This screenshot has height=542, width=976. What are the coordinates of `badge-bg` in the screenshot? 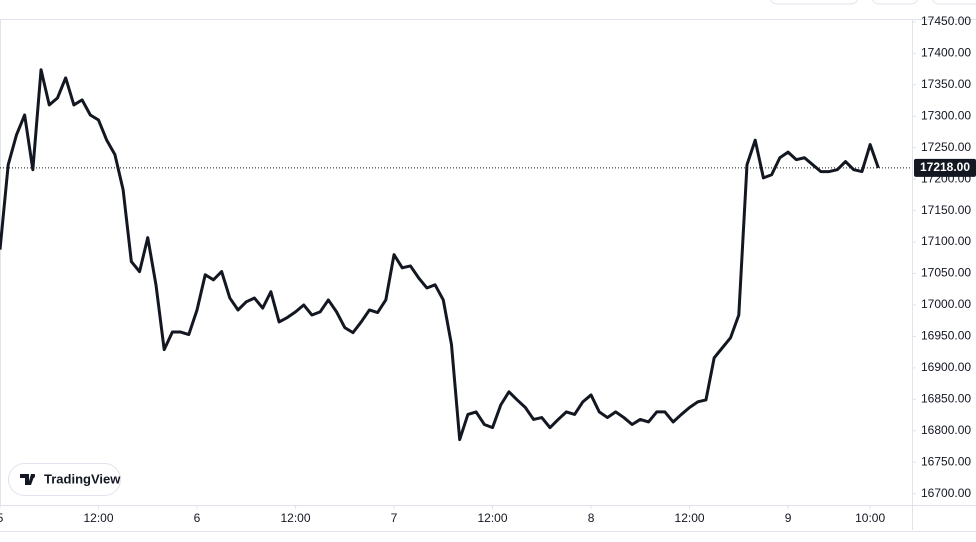 It's located at (64, 479).